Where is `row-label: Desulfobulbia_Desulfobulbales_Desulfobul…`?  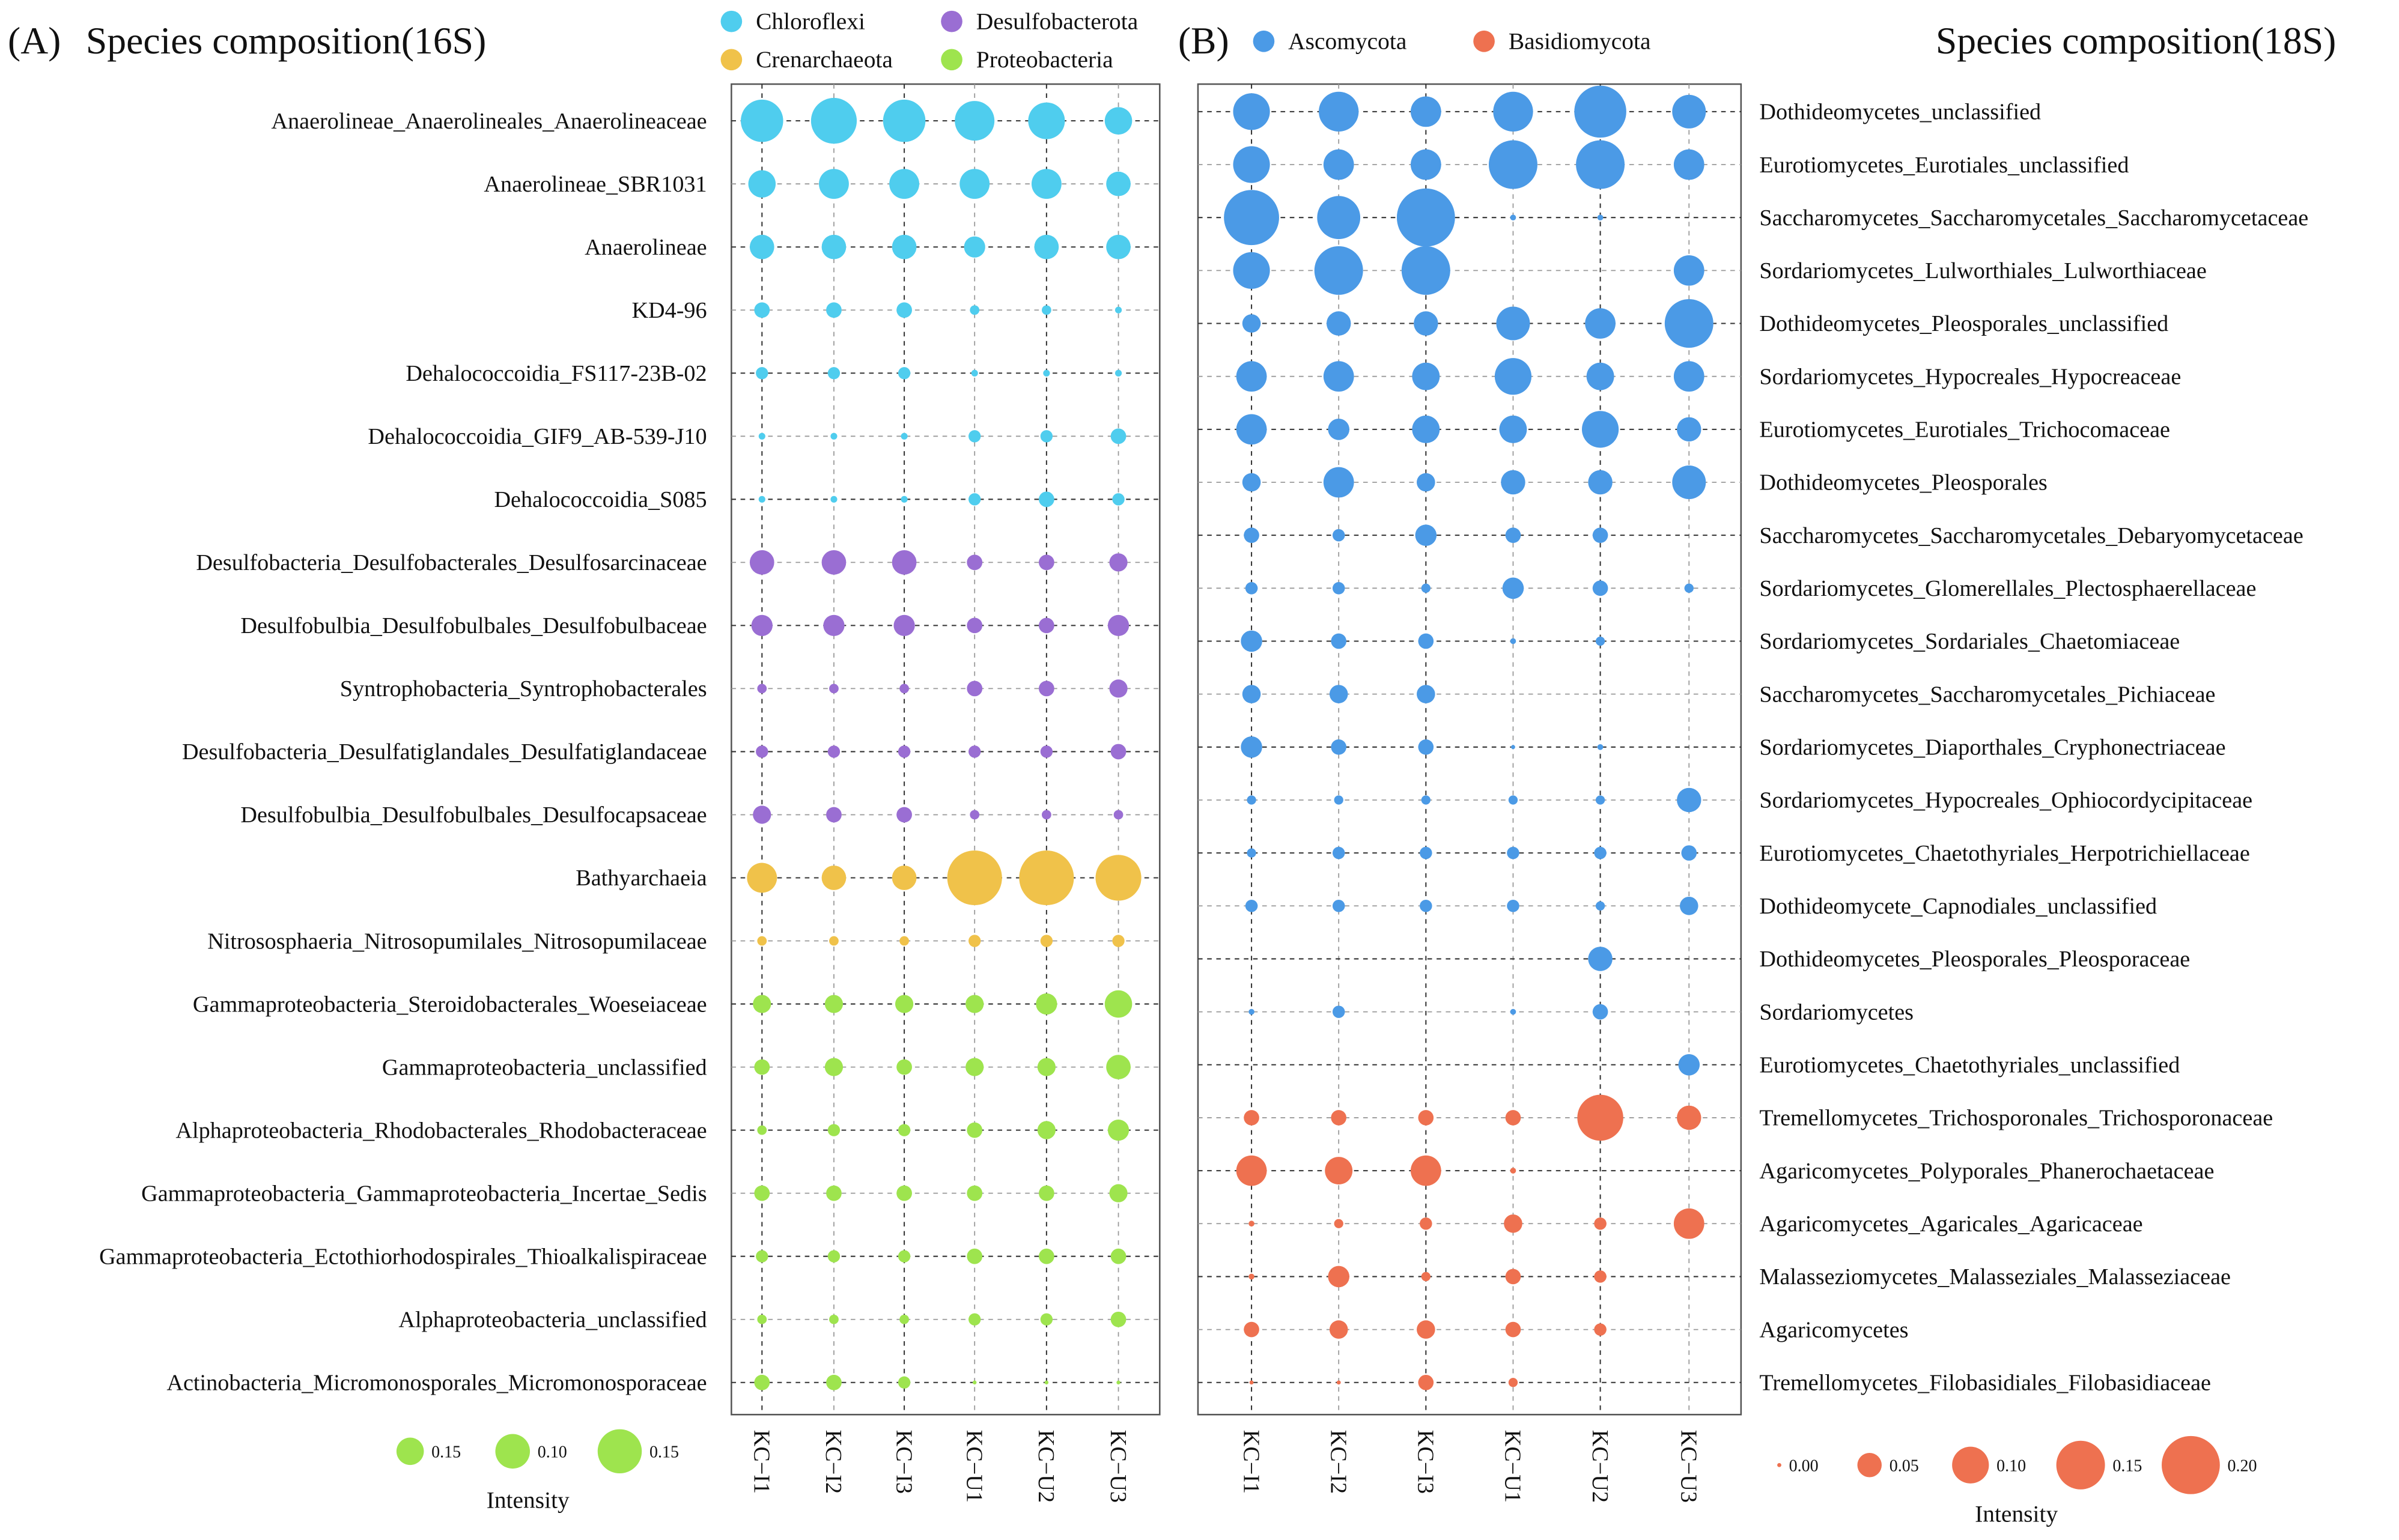 row-label: Desulfobulbia_Desulfobulbales_Desulfobul… is located at coordinates (474, 625).